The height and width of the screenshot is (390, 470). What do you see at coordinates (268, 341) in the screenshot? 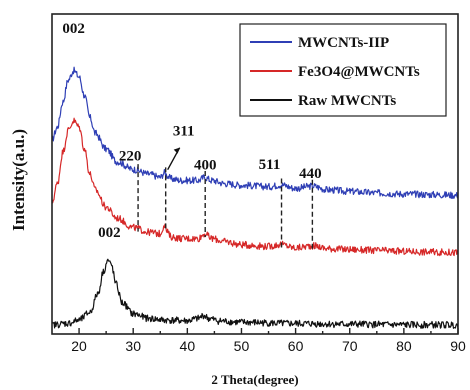
I see `x-axis-ticks: 20 30 40 50 60 70 80 90` at bounding box center [268, 341].